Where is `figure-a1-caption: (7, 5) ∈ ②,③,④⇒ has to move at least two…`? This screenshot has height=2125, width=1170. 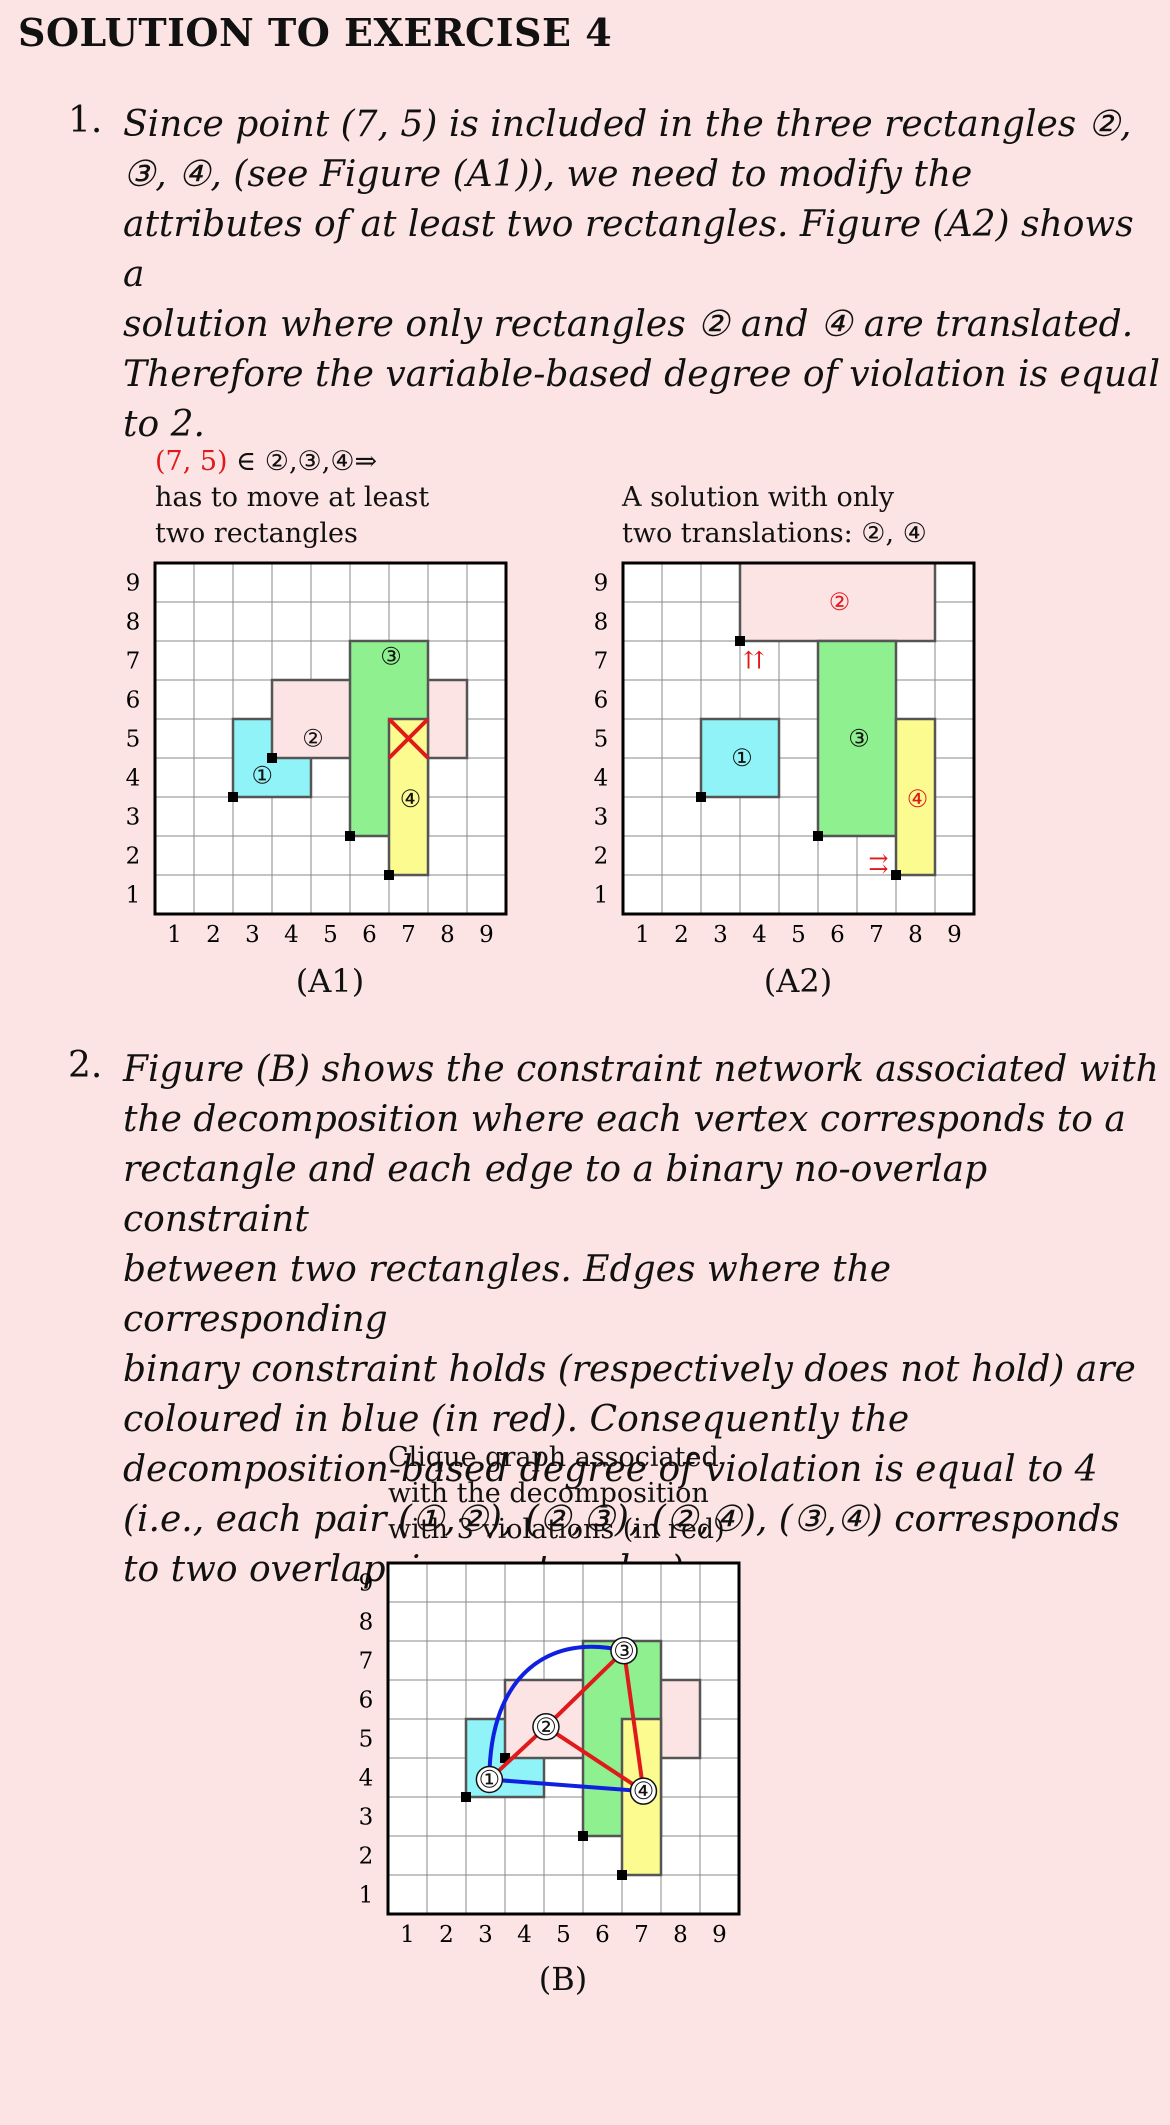
figure-a1-caption: (7, 5) ∈ ②,③,④⇒ has to move at least two… is located at coordinates (292, 498).